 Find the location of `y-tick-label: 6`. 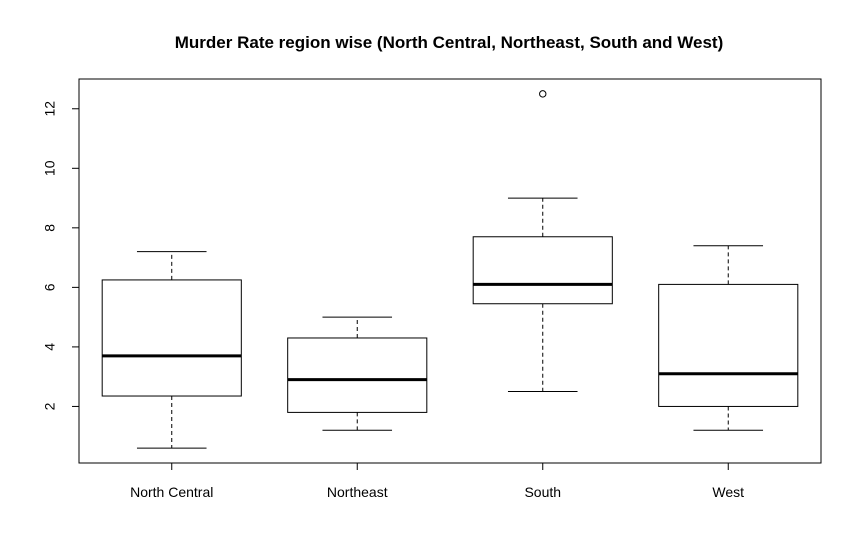

y-tick-label: 6 is located at coordinates (50, 287).